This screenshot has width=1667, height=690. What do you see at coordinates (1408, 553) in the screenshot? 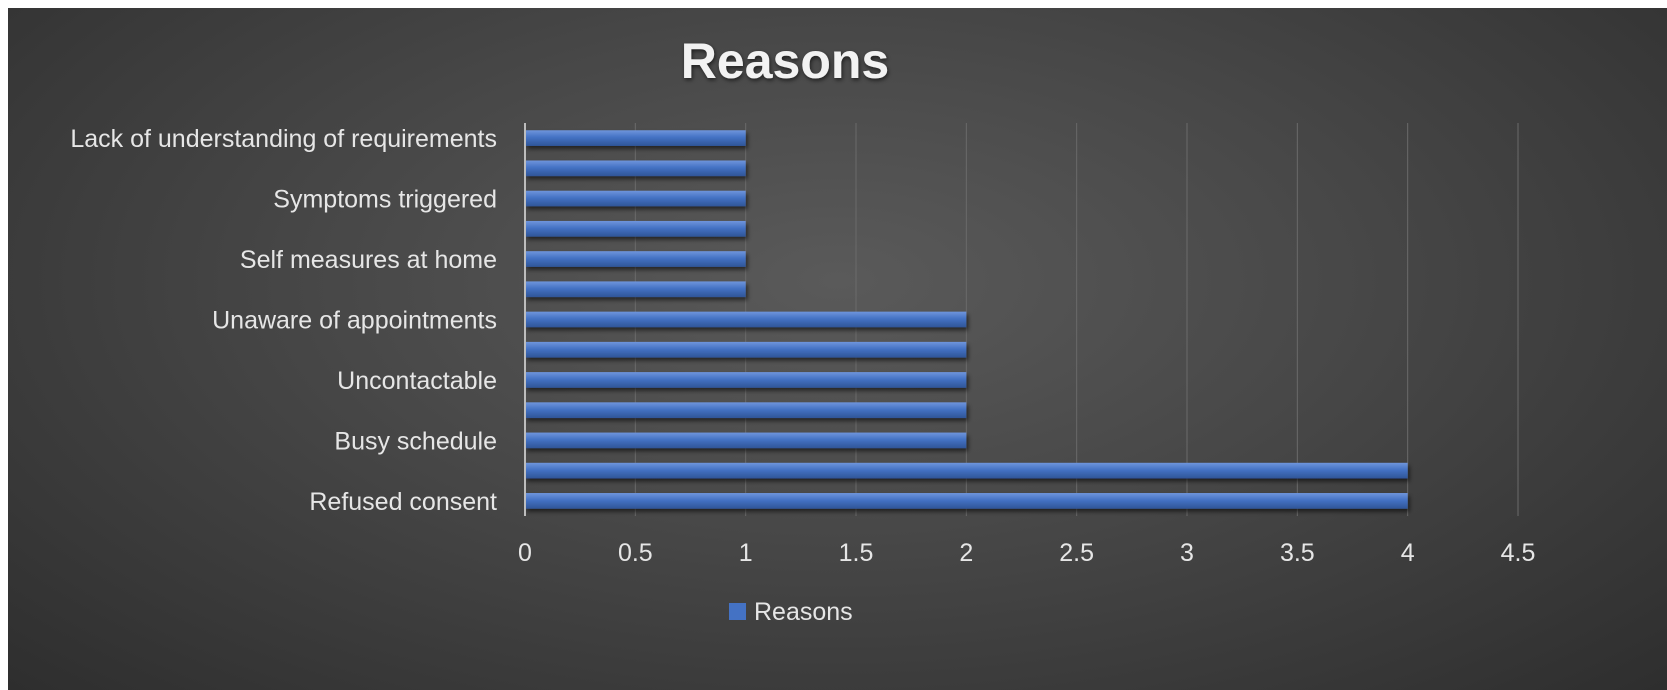
I see `x-tick-label: 4` at bounding box center [1408, 553].